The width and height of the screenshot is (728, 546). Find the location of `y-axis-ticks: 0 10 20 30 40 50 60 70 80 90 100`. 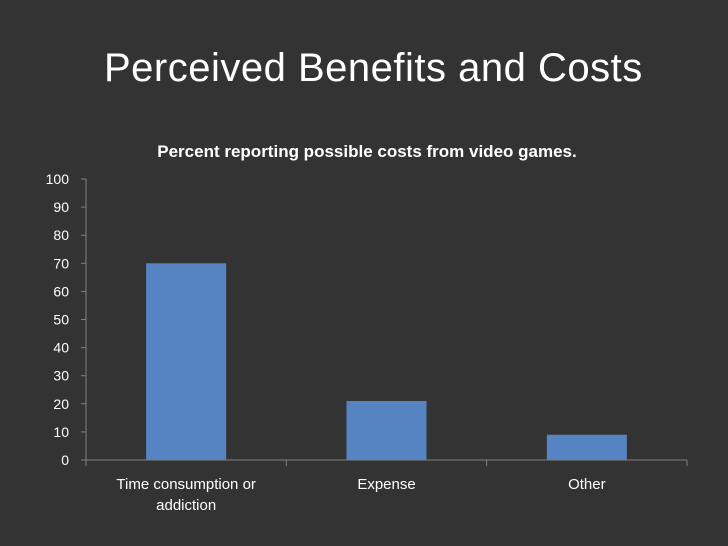

y-axis-ticks: 0 10 20 30 40 50 60 70 80 90 100 is located at coordinates (66, 319).